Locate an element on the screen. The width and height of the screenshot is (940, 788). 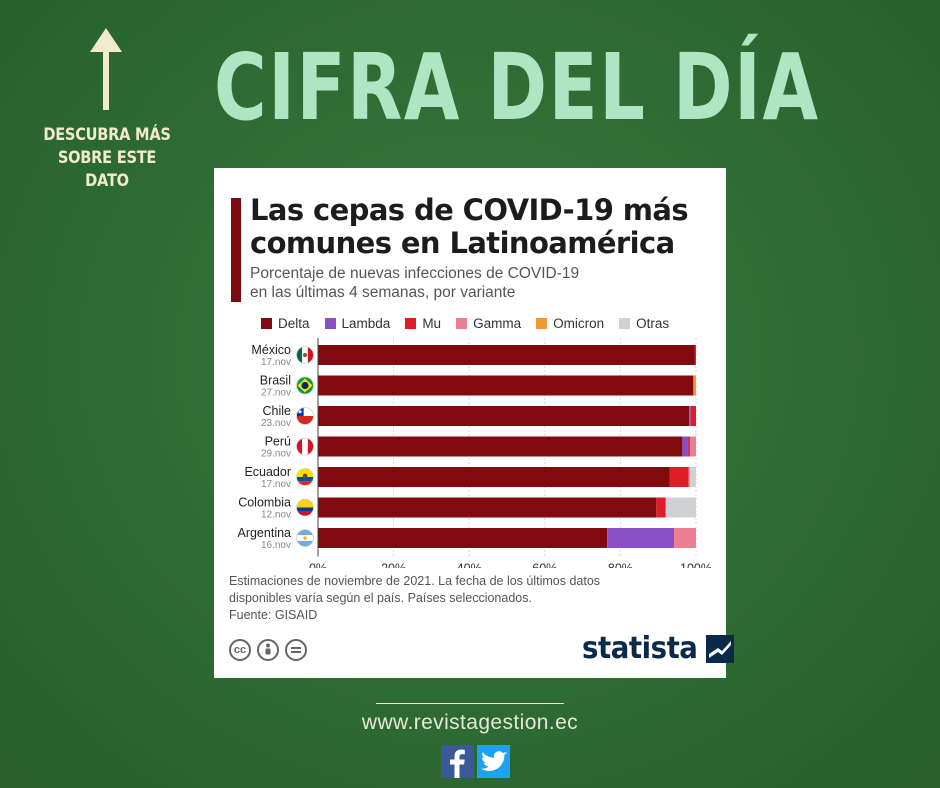
chile-flag-icon is located at coordinates (305, 416).